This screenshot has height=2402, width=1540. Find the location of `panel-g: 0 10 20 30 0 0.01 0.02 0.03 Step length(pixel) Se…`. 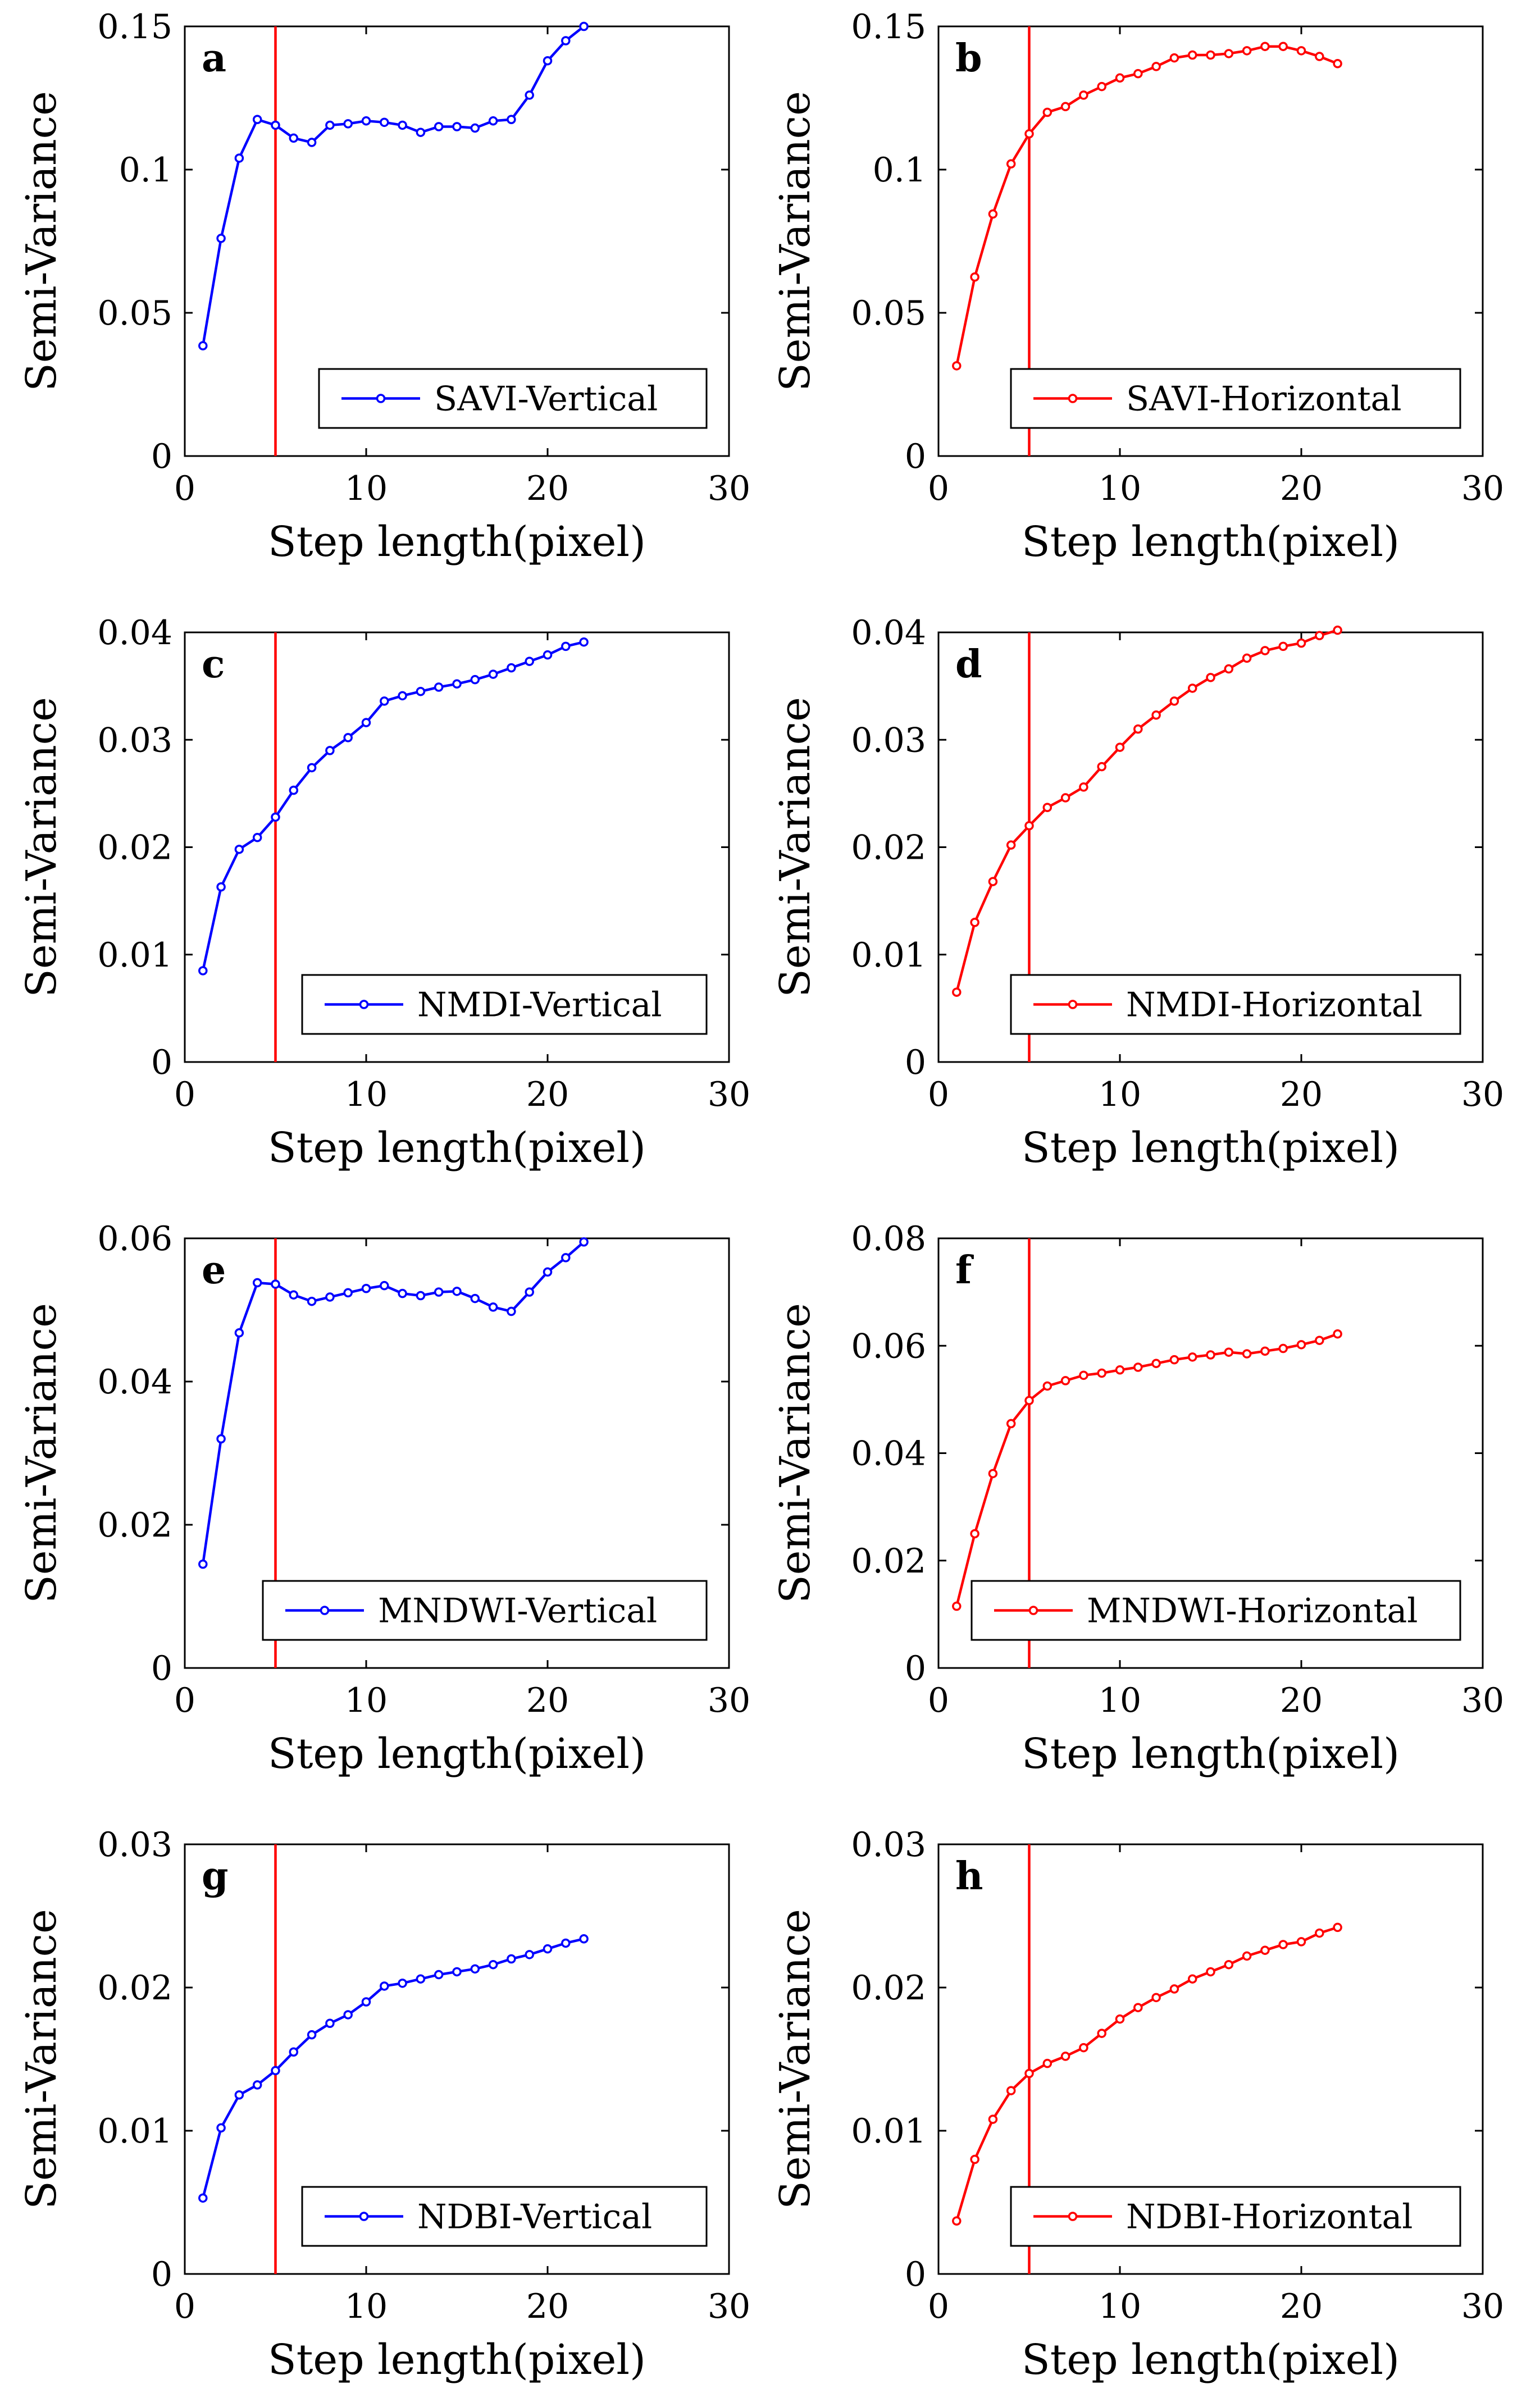

panel-g: 0 10 20 30 0 0.01 0.02 0.03 Step length(pixel) Se… is located at coordinates (383, 2104).